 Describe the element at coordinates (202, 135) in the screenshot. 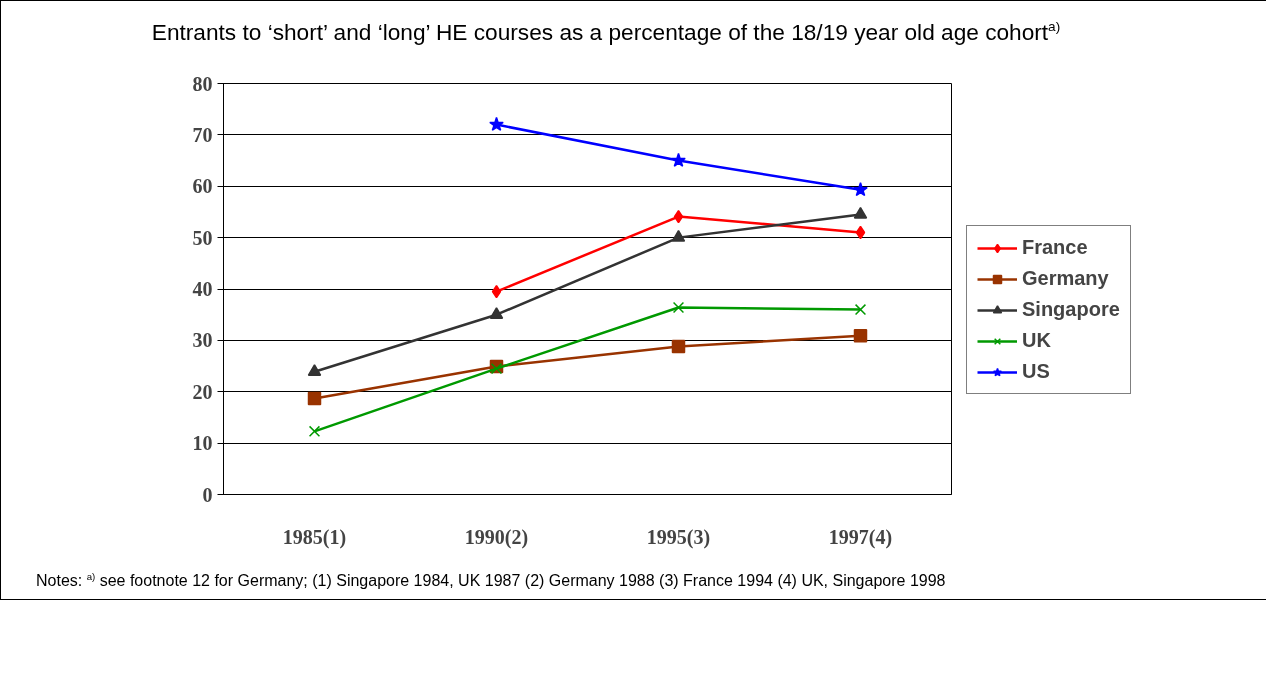

I see `y-tick-label: 70` at that location.